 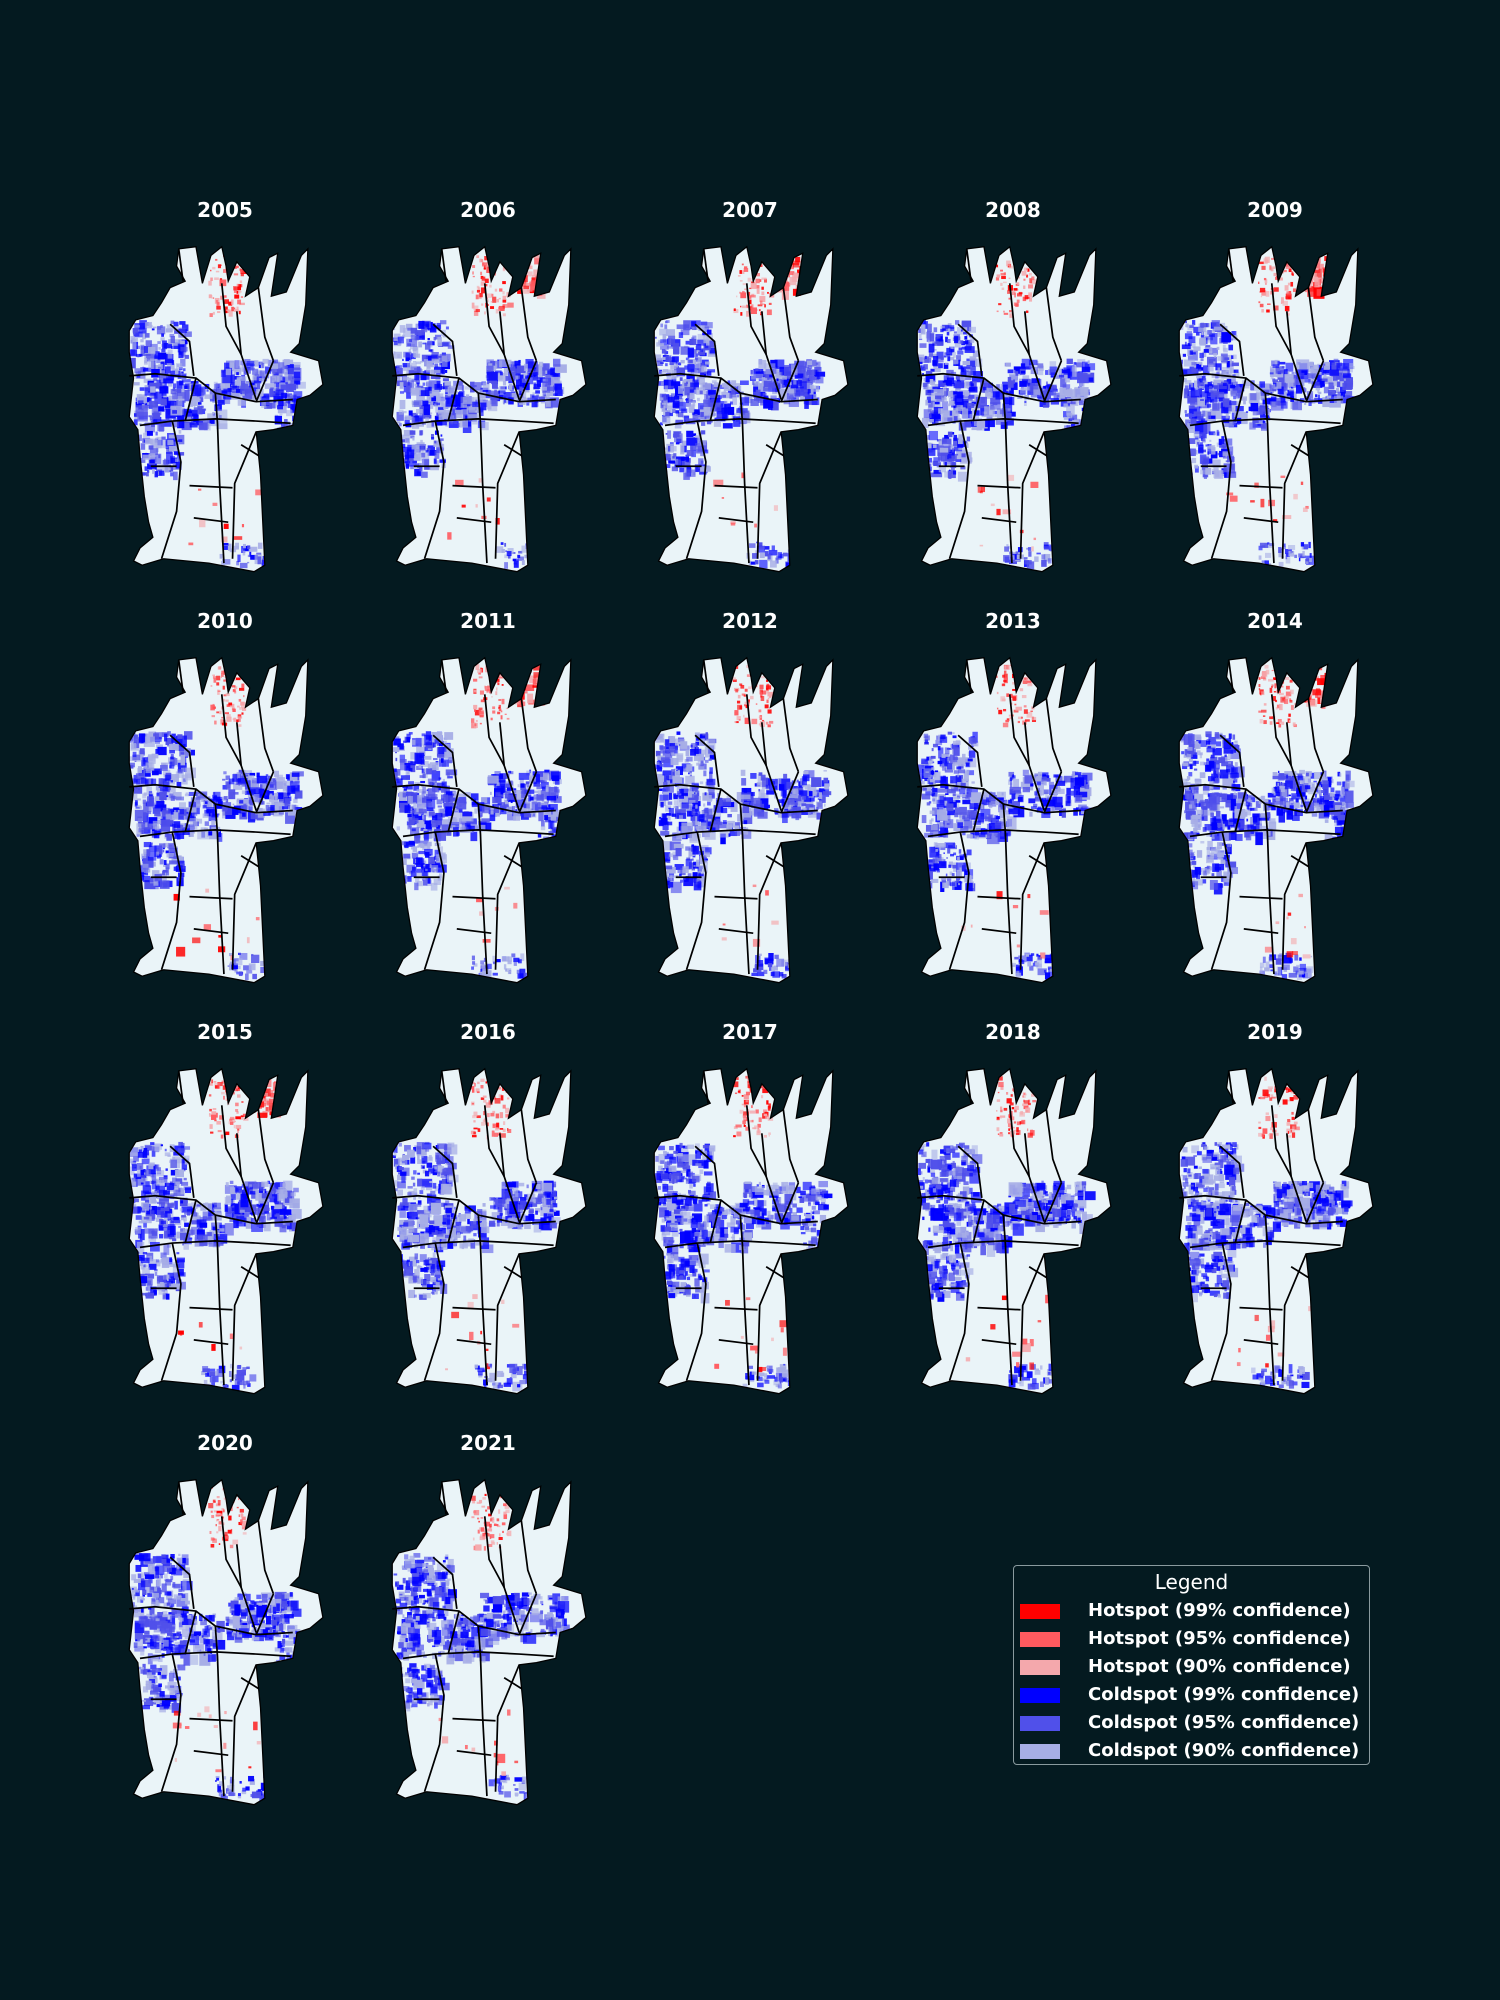 What do you see at coordinates (225, 799) in the screenshot?
I see `map-panel: 2010` at bounding box center [225, 799].